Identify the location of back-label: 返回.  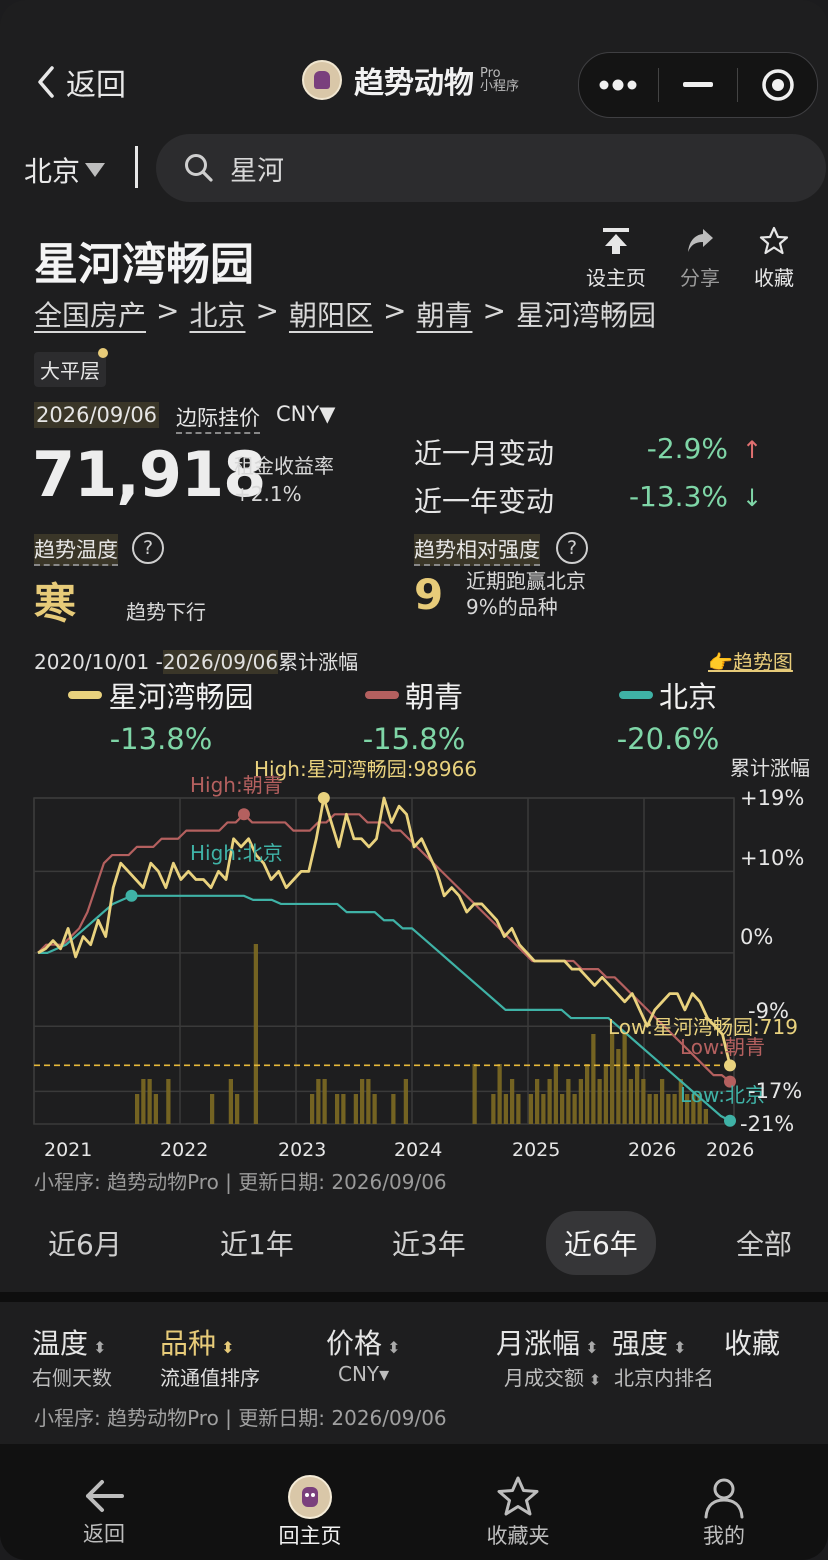
(96, 85).